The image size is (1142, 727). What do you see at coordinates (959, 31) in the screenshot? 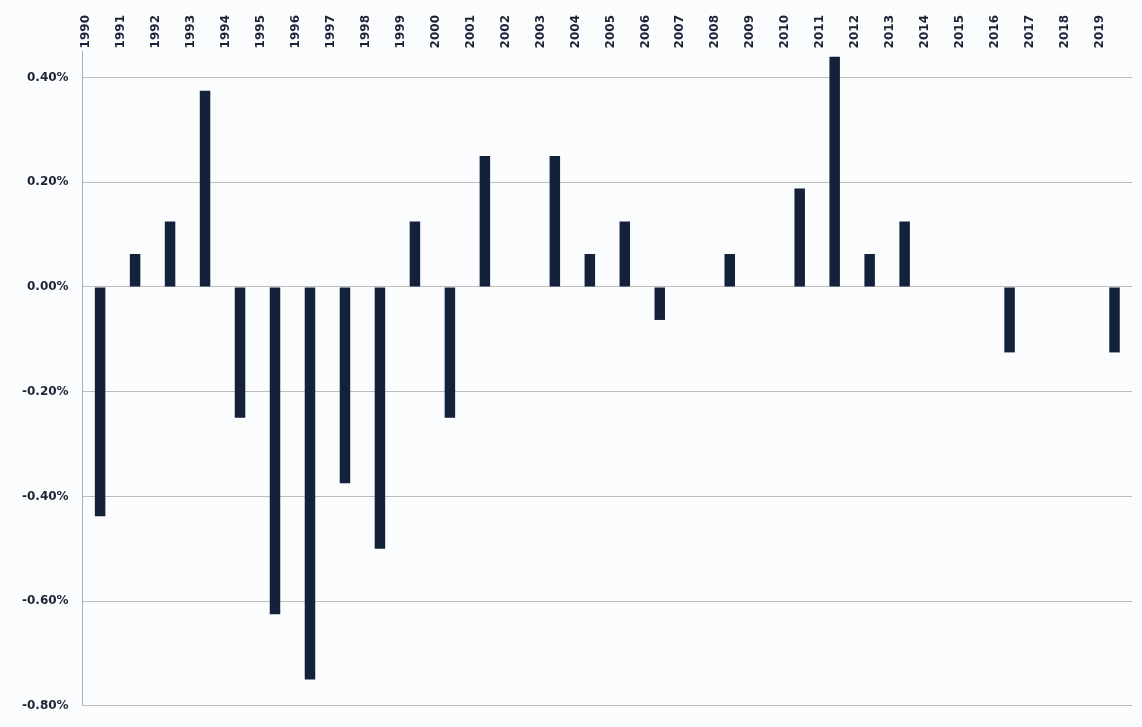
I see `x-tick-label: 2015` at bounding box center [959, 31].